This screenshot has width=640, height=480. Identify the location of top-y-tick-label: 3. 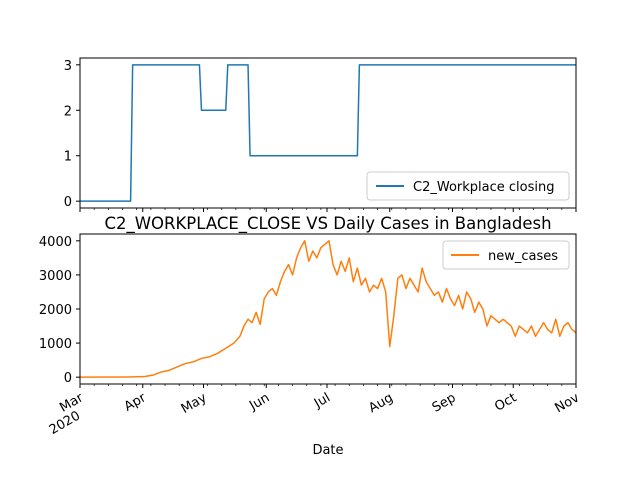
(68, 66).